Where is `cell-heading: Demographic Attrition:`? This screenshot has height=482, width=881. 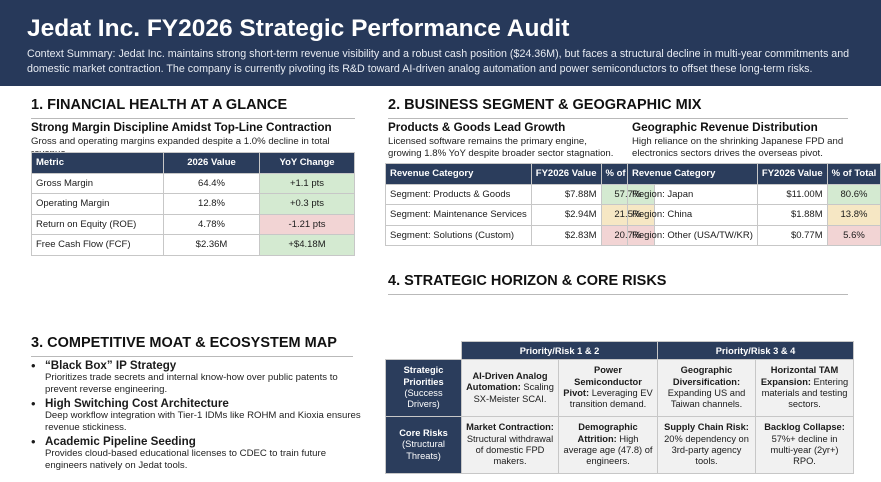
cell-heading: Demographic Attrition: is located at coordinates (607, 433).